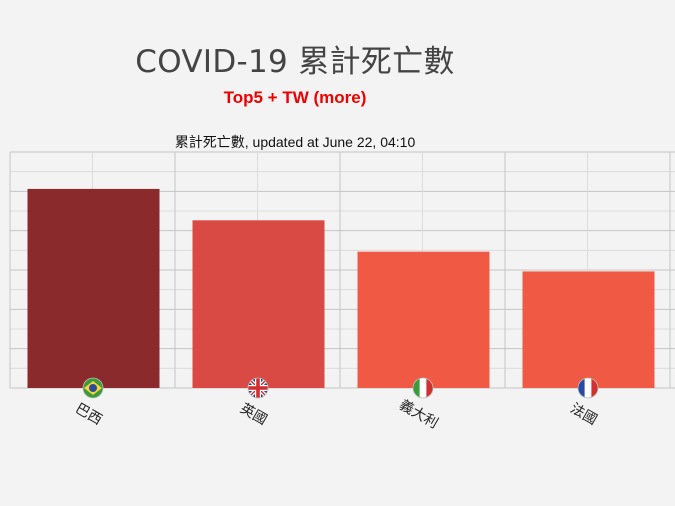 This screenshot has width=675, height=506. What do you see at coordinates (583, 415) in the screenshot?
I see `x-tick-label: 法國` at bounding box center [583, 415].